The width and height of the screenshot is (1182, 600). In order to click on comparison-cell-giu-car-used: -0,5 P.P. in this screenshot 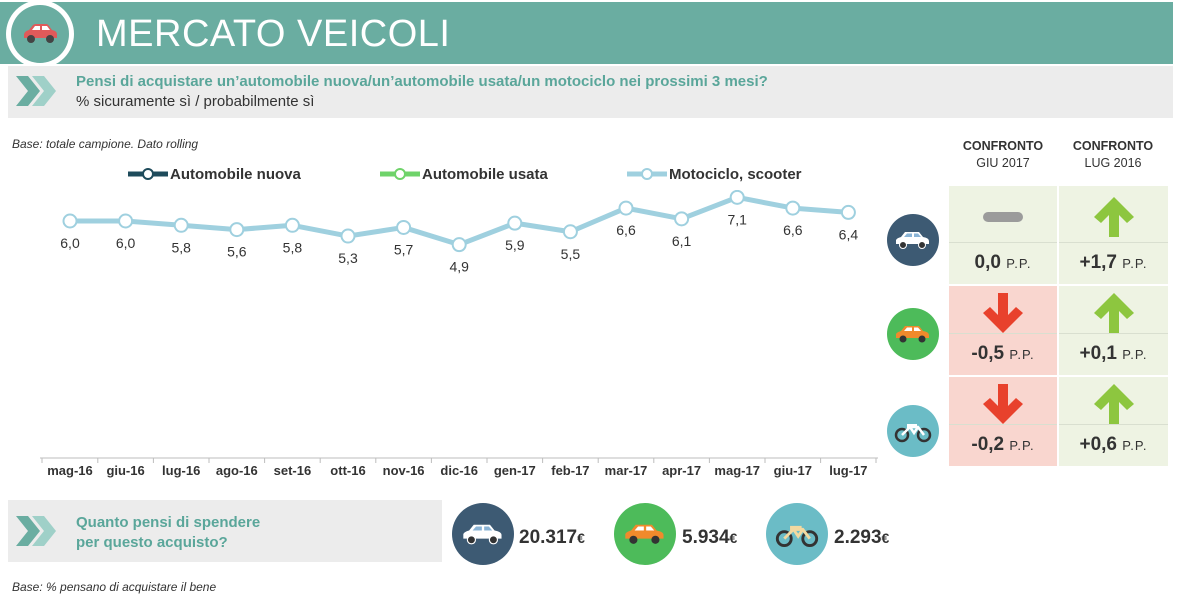, I will do `click(1003, 330)`.